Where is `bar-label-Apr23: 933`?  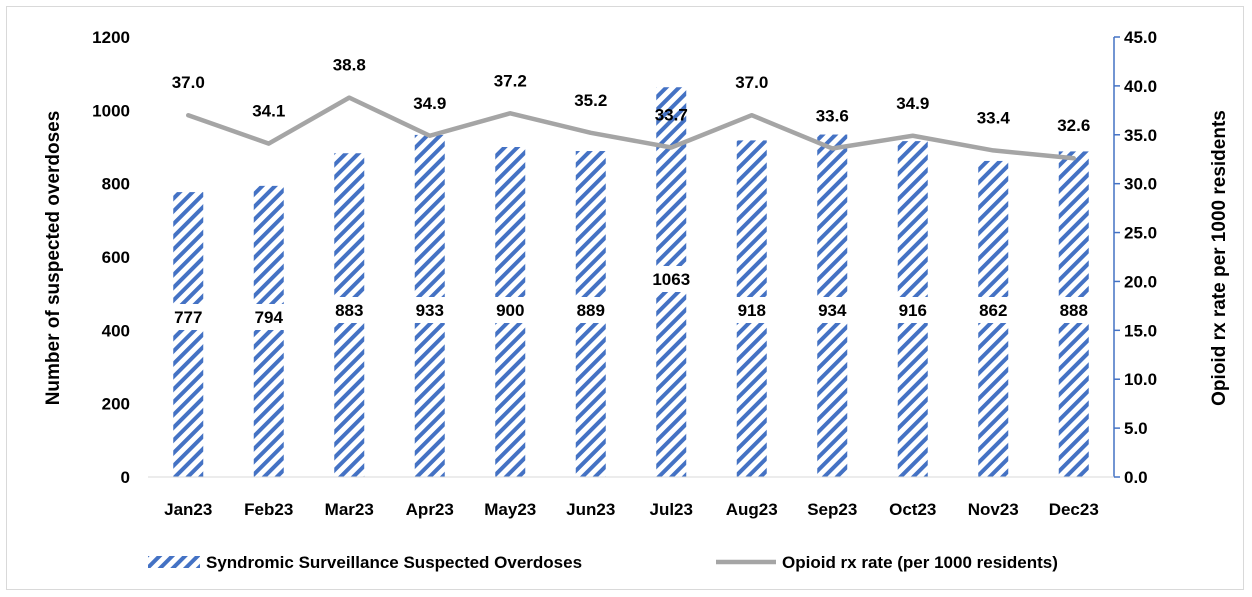
bar-label-Apr23: 933 is located at coordinates (430, 310).